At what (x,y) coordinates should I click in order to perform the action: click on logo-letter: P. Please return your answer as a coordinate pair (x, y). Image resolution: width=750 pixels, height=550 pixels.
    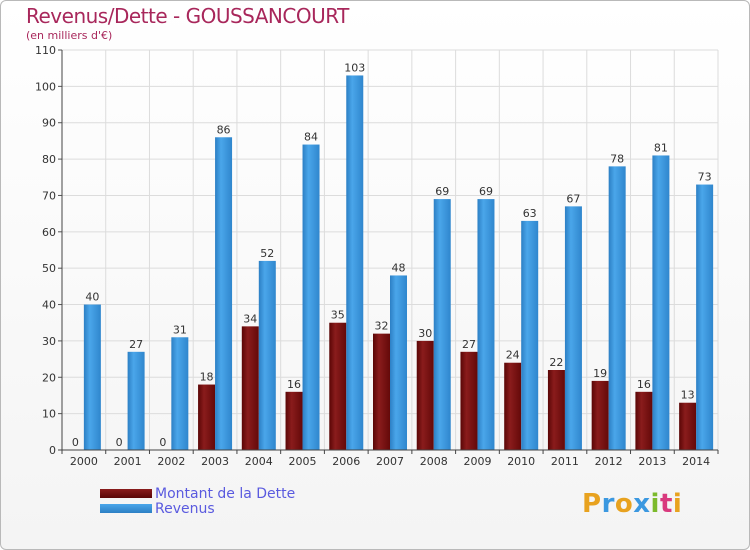
    Looking at the image, I should click on (592, 504).